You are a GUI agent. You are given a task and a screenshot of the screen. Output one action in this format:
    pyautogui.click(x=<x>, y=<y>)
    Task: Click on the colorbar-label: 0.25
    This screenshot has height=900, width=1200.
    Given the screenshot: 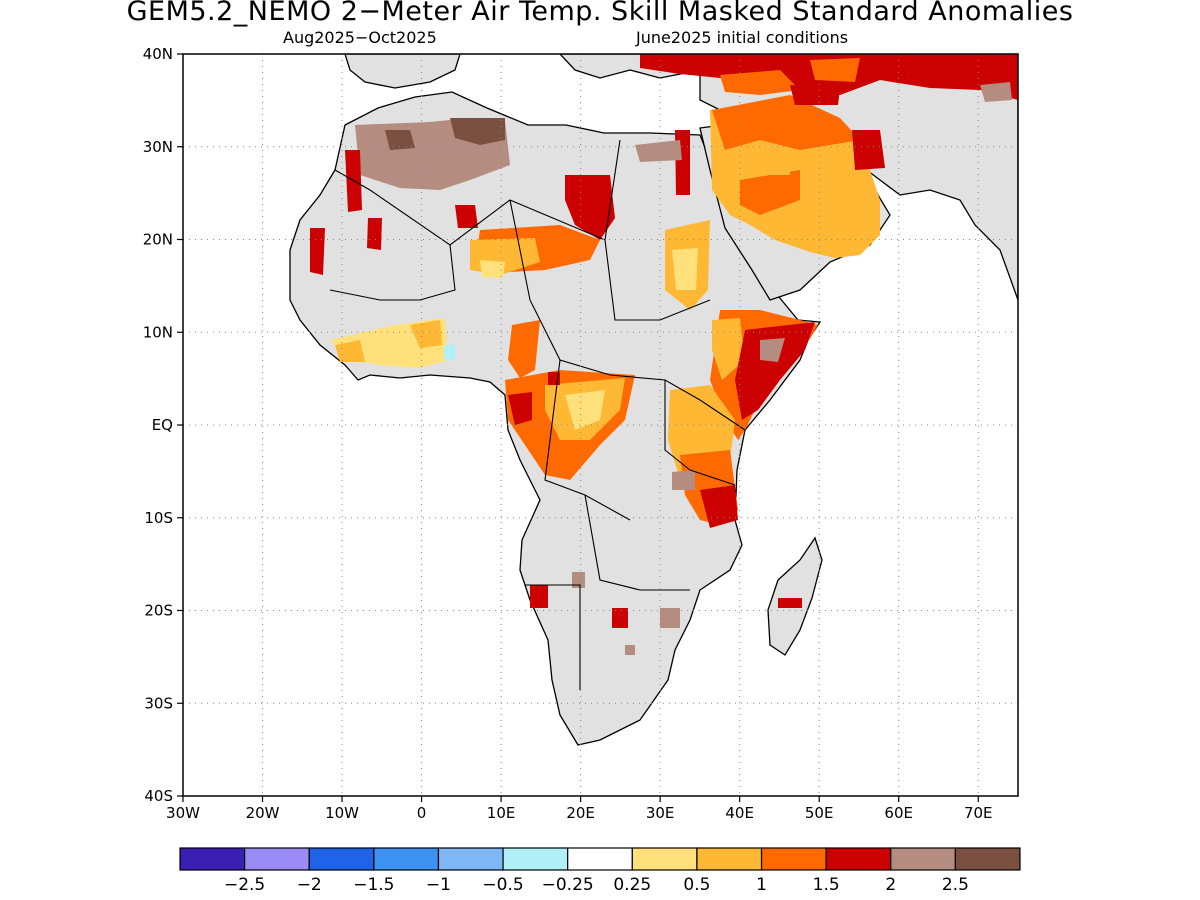 What is the action you would take?
    pyautogui.click(x=632, y=885)
    